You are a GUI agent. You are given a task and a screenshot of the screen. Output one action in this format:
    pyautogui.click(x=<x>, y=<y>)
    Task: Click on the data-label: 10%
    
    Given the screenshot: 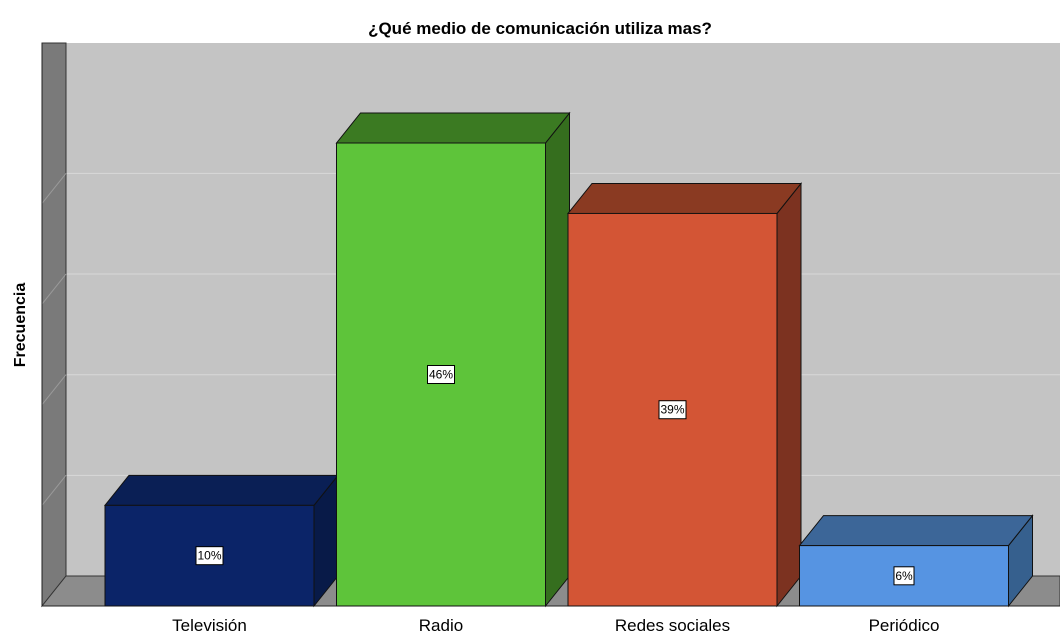 What is the action you would take?
    pyautogui.click(x=209, y=556)
    